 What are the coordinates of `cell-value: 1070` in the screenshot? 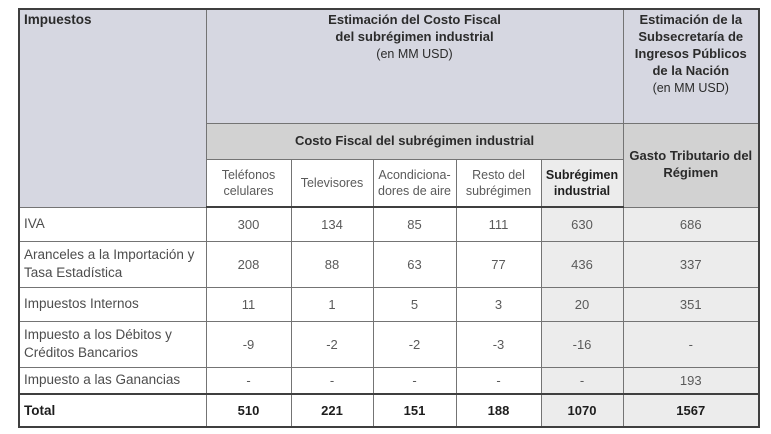 It's located at (582, 410).